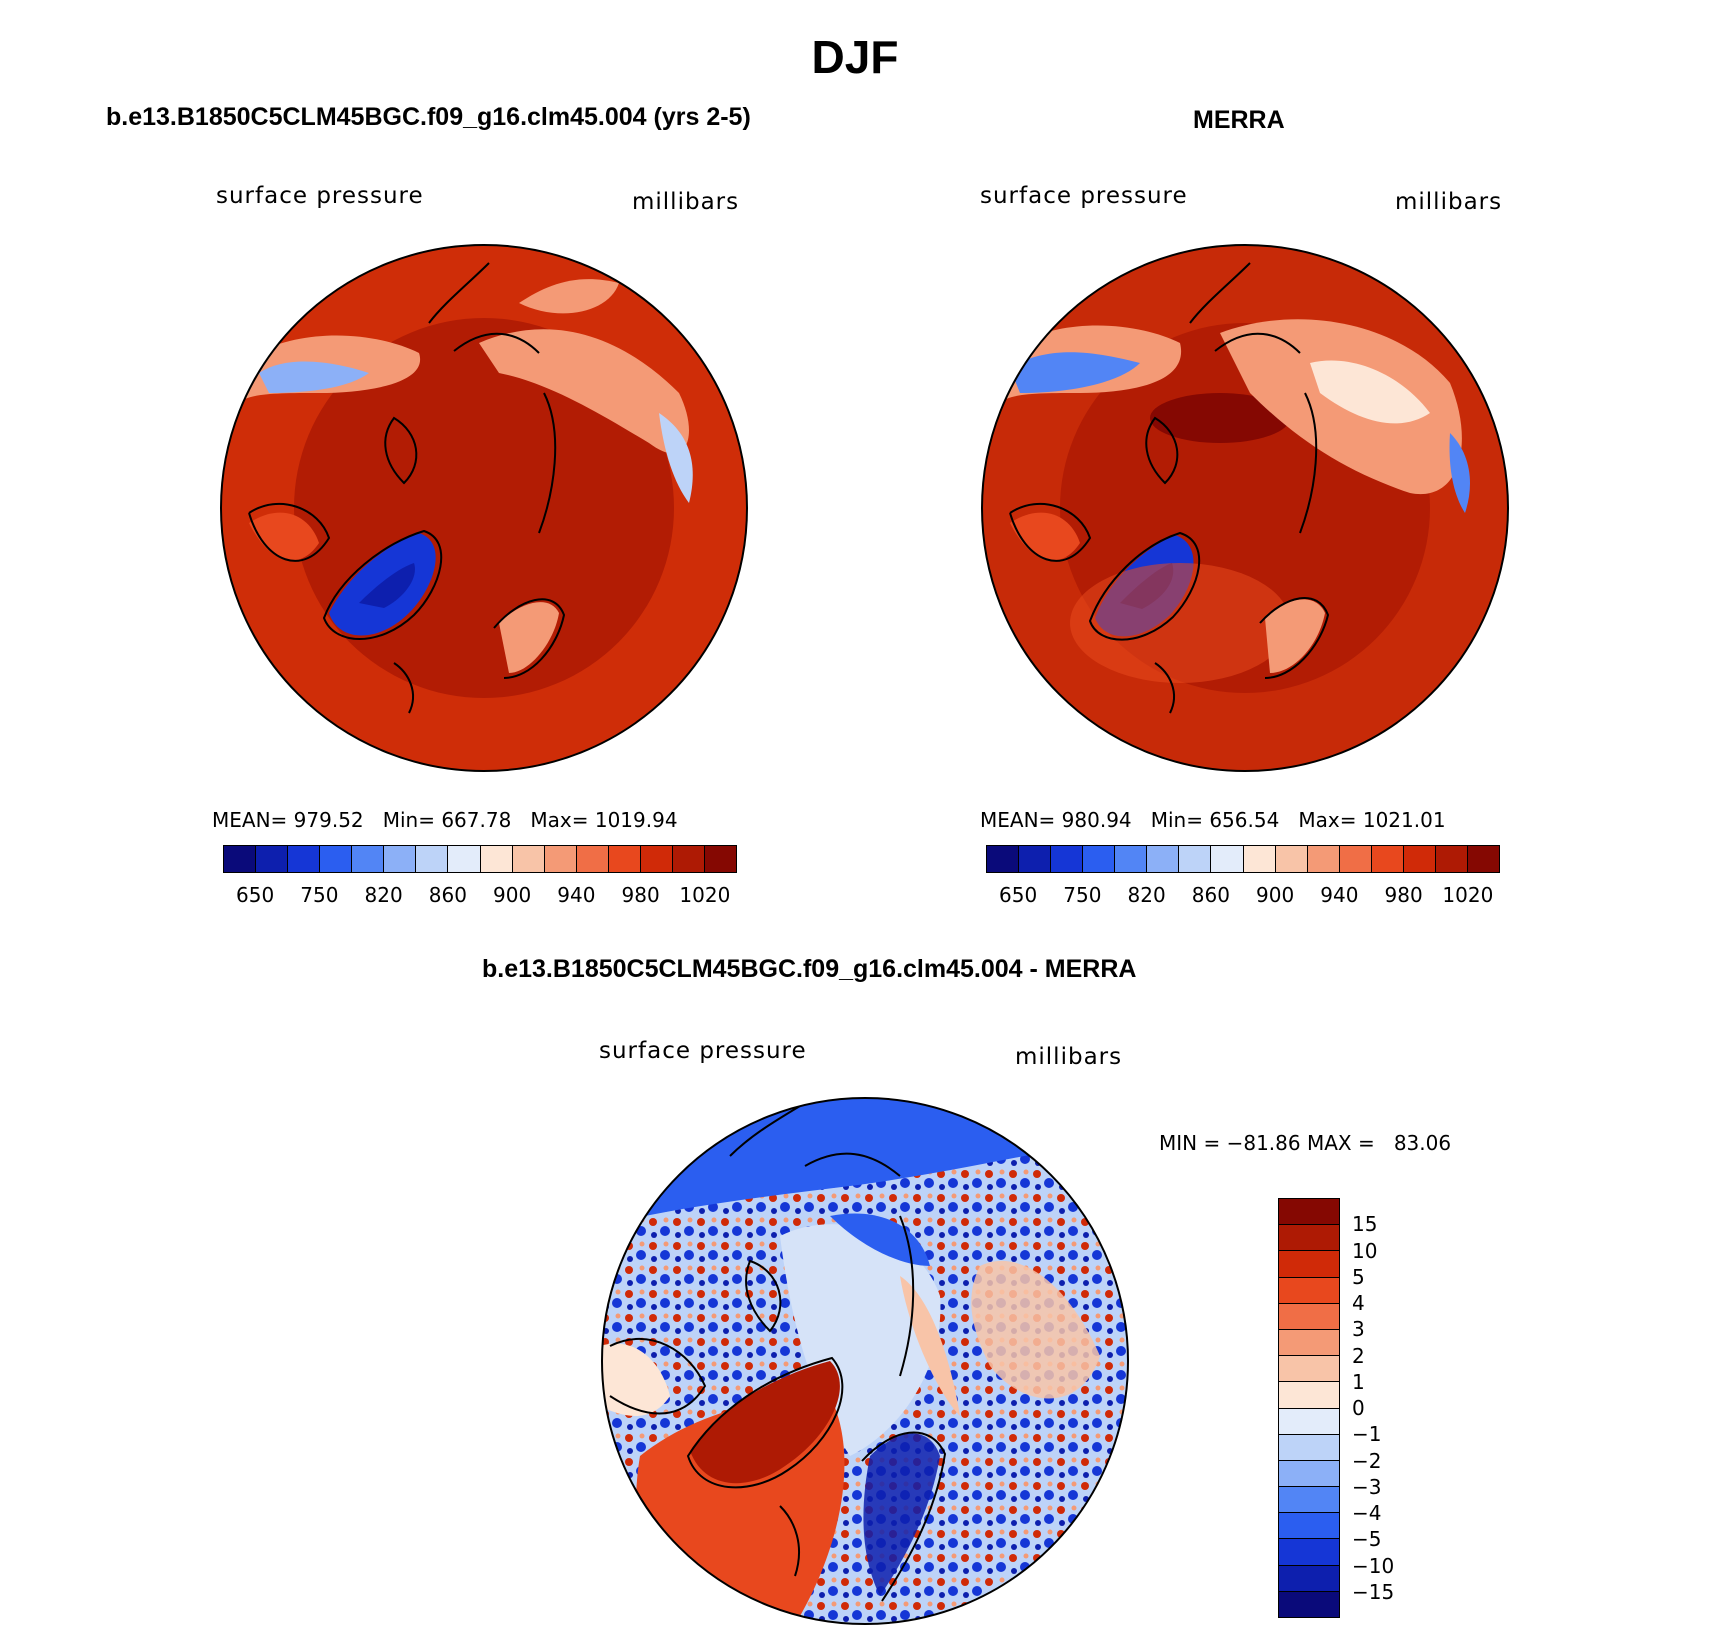 This screenshot has width=1710, height=1626. I want to click on right-min-value: 656.54, so click(1244, 820).